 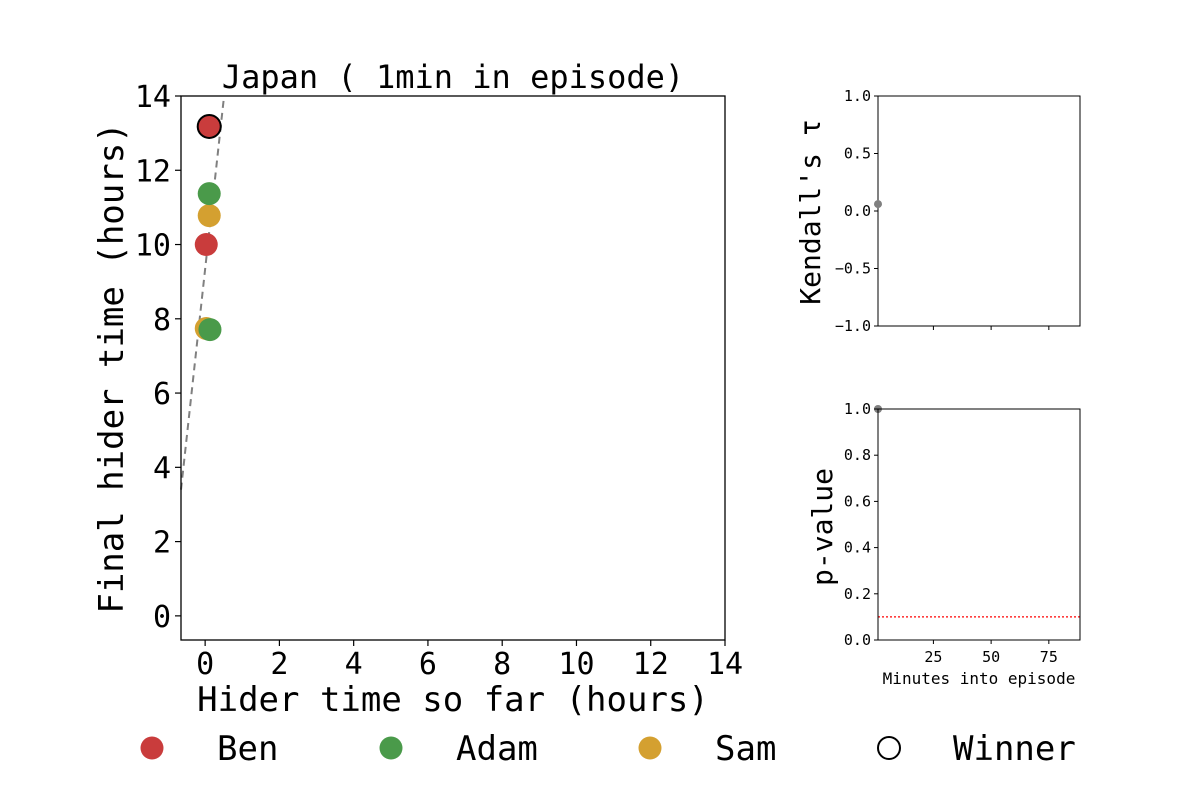 I want to click on kendall-y-axis-label: Kendall's τ, so click(x=810, y=211).